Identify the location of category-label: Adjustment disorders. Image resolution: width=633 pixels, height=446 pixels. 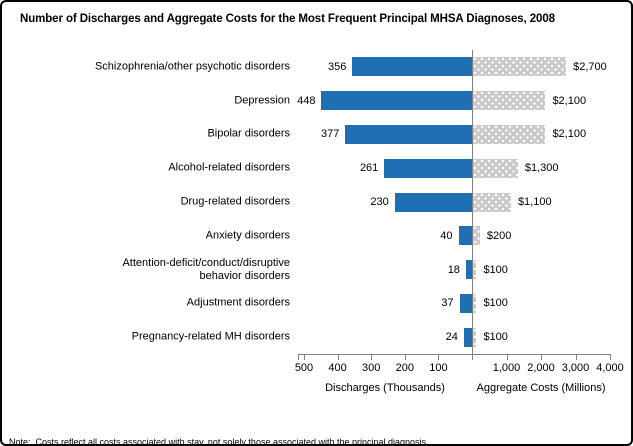
(238, 302).